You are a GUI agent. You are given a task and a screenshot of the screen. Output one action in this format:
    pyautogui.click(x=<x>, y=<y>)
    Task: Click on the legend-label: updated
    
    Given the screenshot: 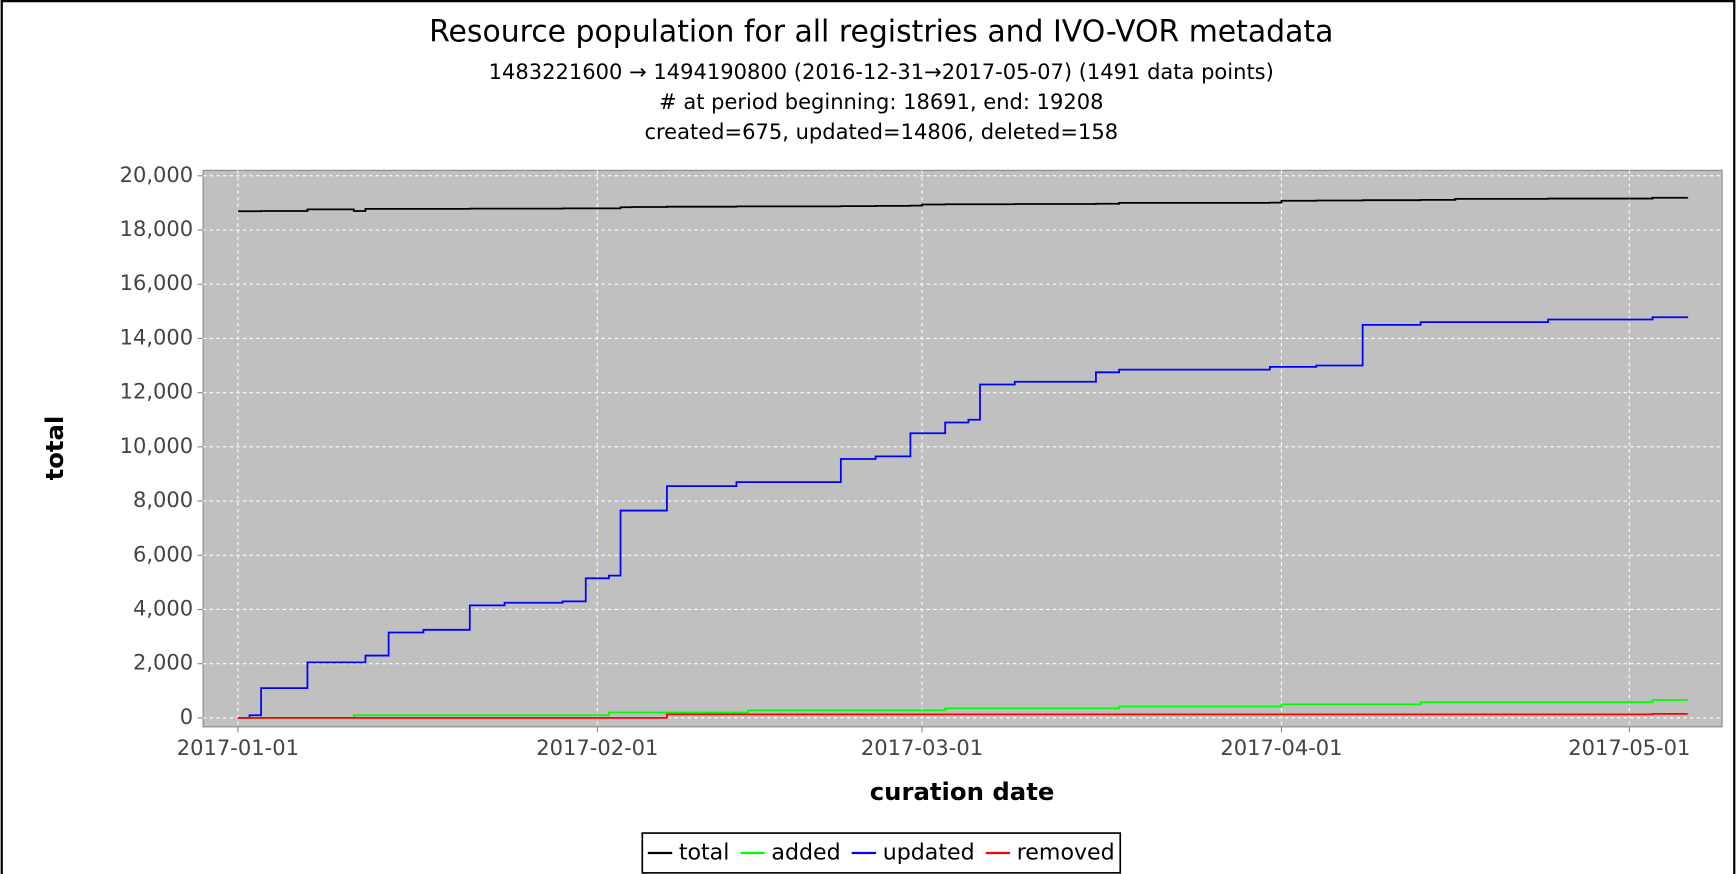 What is the action you would take?
    pyautogui.click(x=929, y=852)
    